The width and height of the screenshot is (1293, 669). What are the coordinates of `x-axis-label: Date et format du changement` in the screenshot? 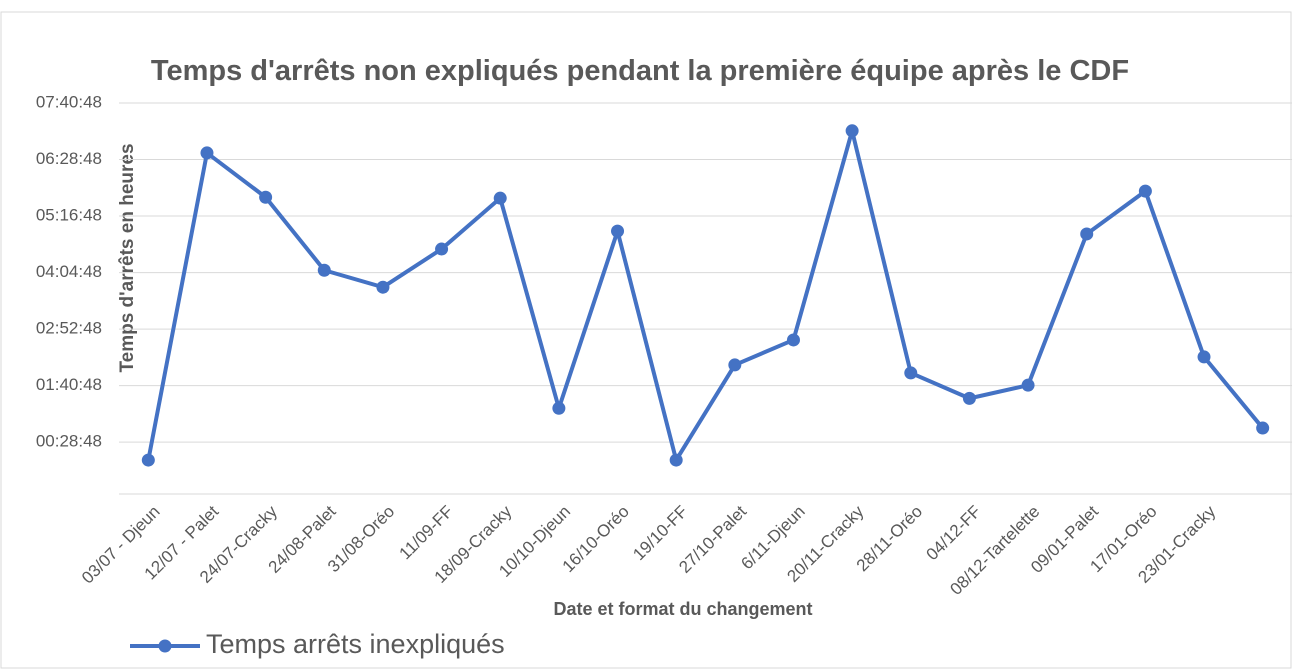 It's located at (682, 609).